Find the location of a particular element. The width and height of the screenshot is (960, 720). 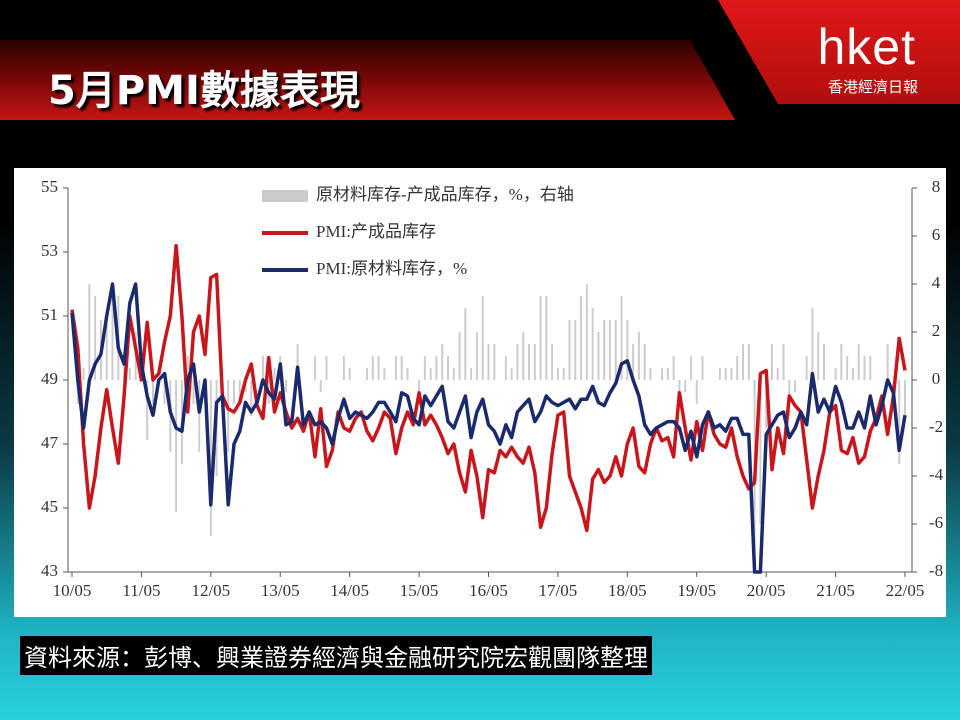

x-tick-label: 10/05 is located at coordinates (72, 590).